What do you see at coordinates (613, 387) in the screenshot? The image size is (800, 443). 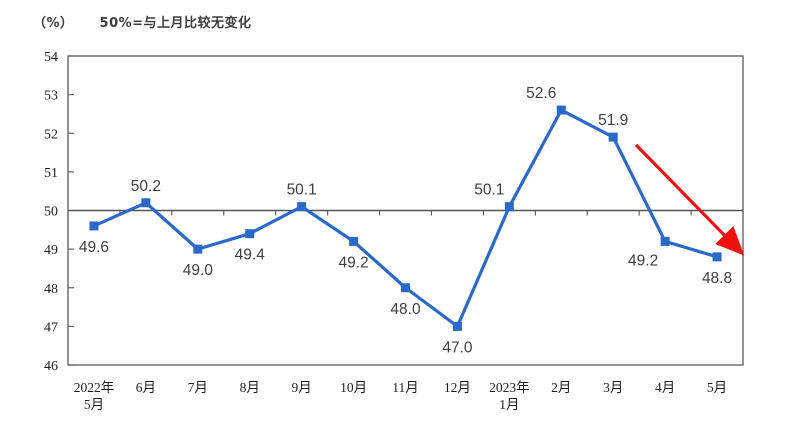 I see `x-axis-tick-label: 3月` at bounding box center [613, 387].